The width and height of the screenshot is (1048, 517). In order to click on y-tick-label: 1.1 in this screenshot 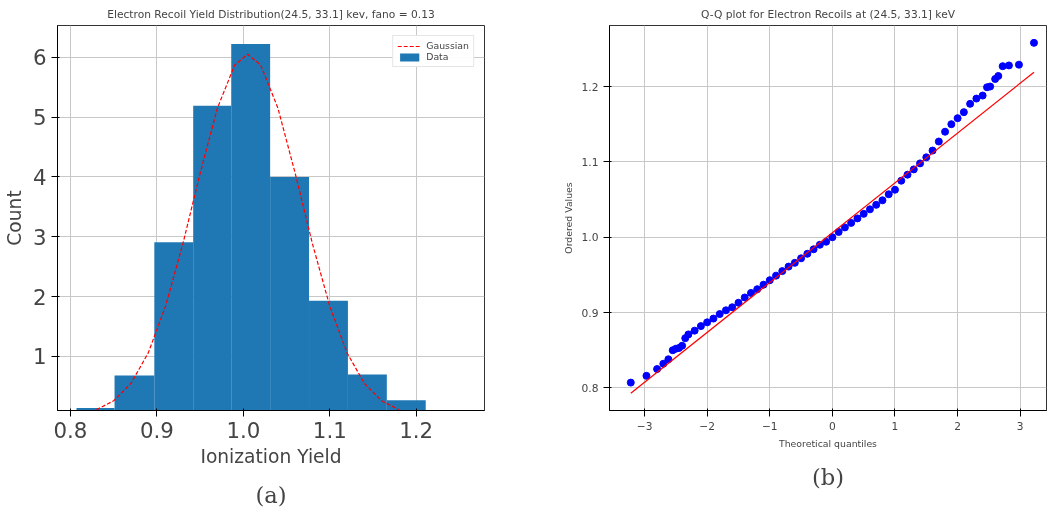, I will do `click(590, 162)`.